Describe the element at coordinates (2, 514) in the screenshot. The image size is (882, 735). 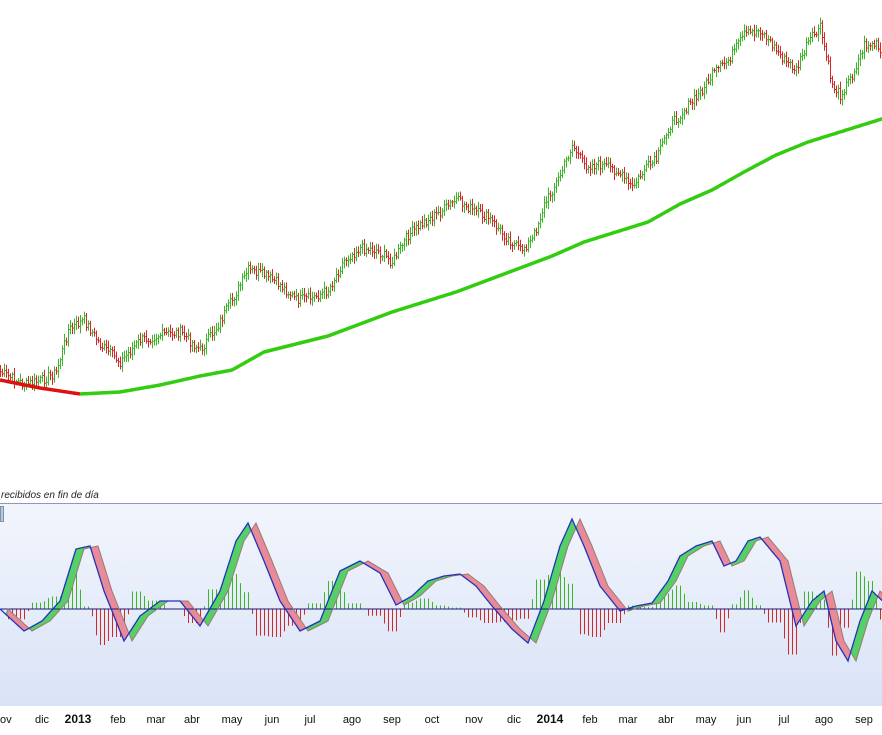
I see `panel-resize-handle` at that location.